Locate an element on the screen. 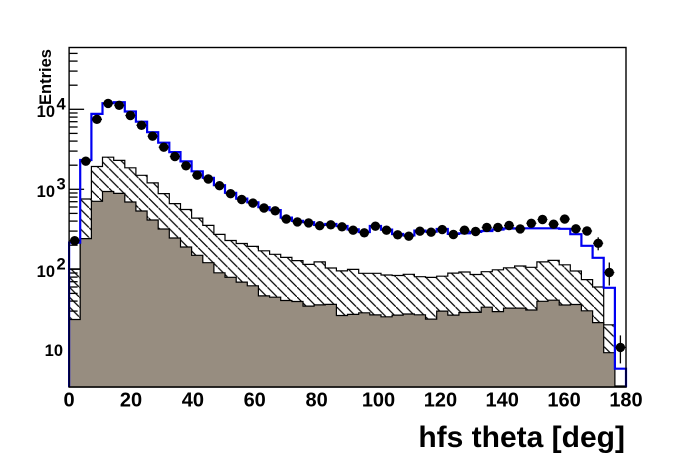 Image resolution: width=696 pixels, height=472 pixels. svg-text: Entries is located at coordinates (46, 77).